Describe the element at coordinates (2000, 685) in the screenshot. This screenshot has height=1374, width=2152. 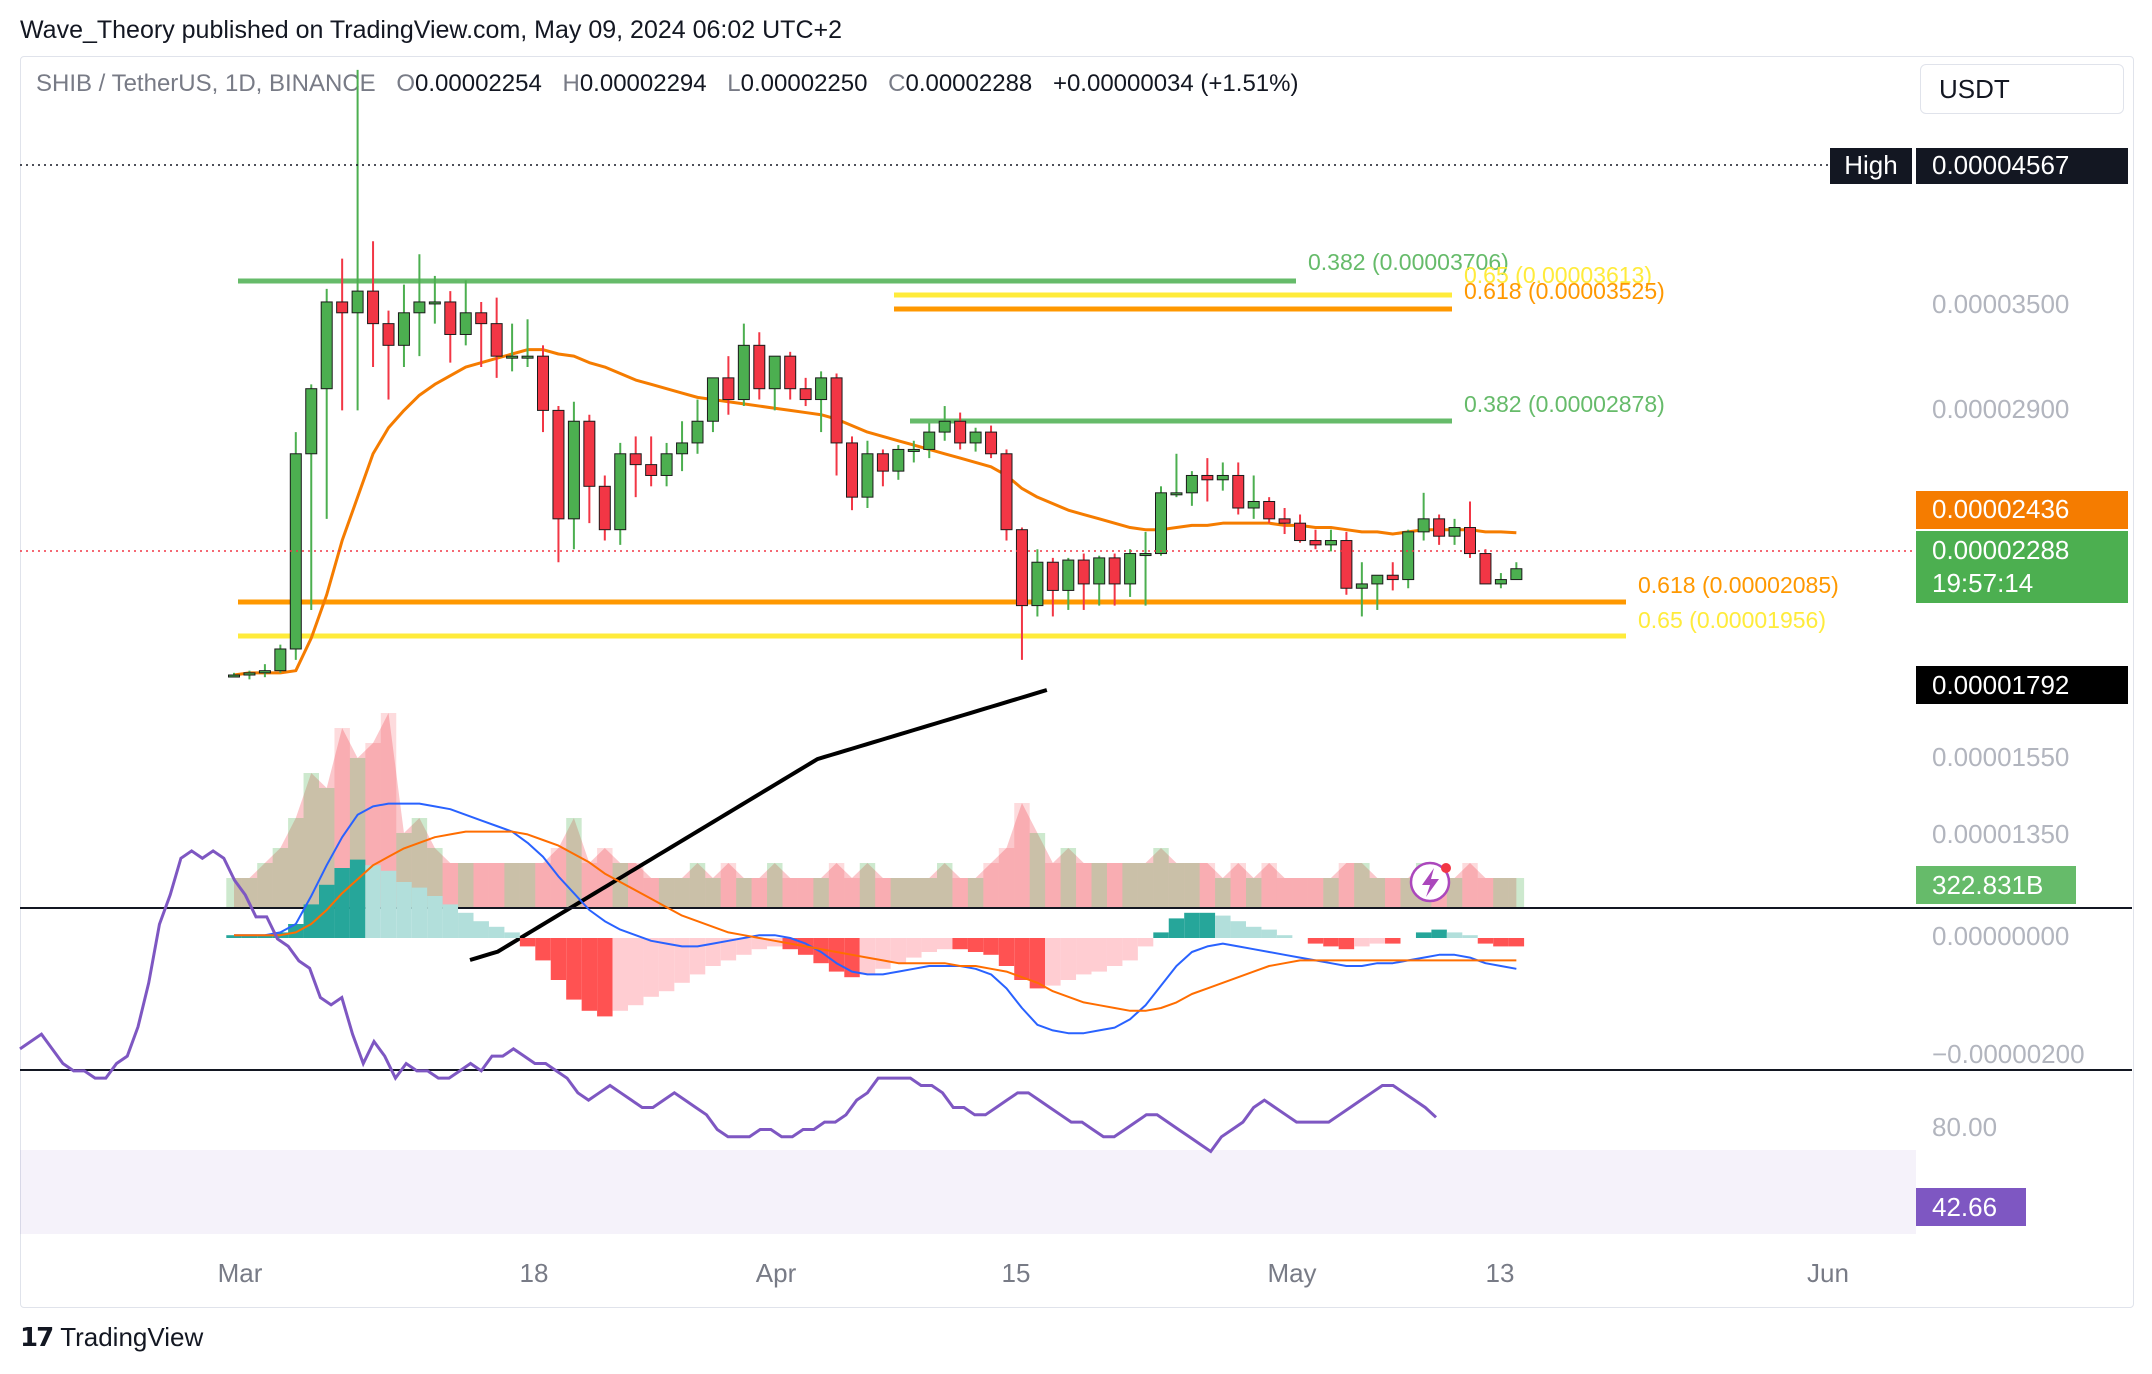
I see `ema-long-value: 0.00001792` at that location.